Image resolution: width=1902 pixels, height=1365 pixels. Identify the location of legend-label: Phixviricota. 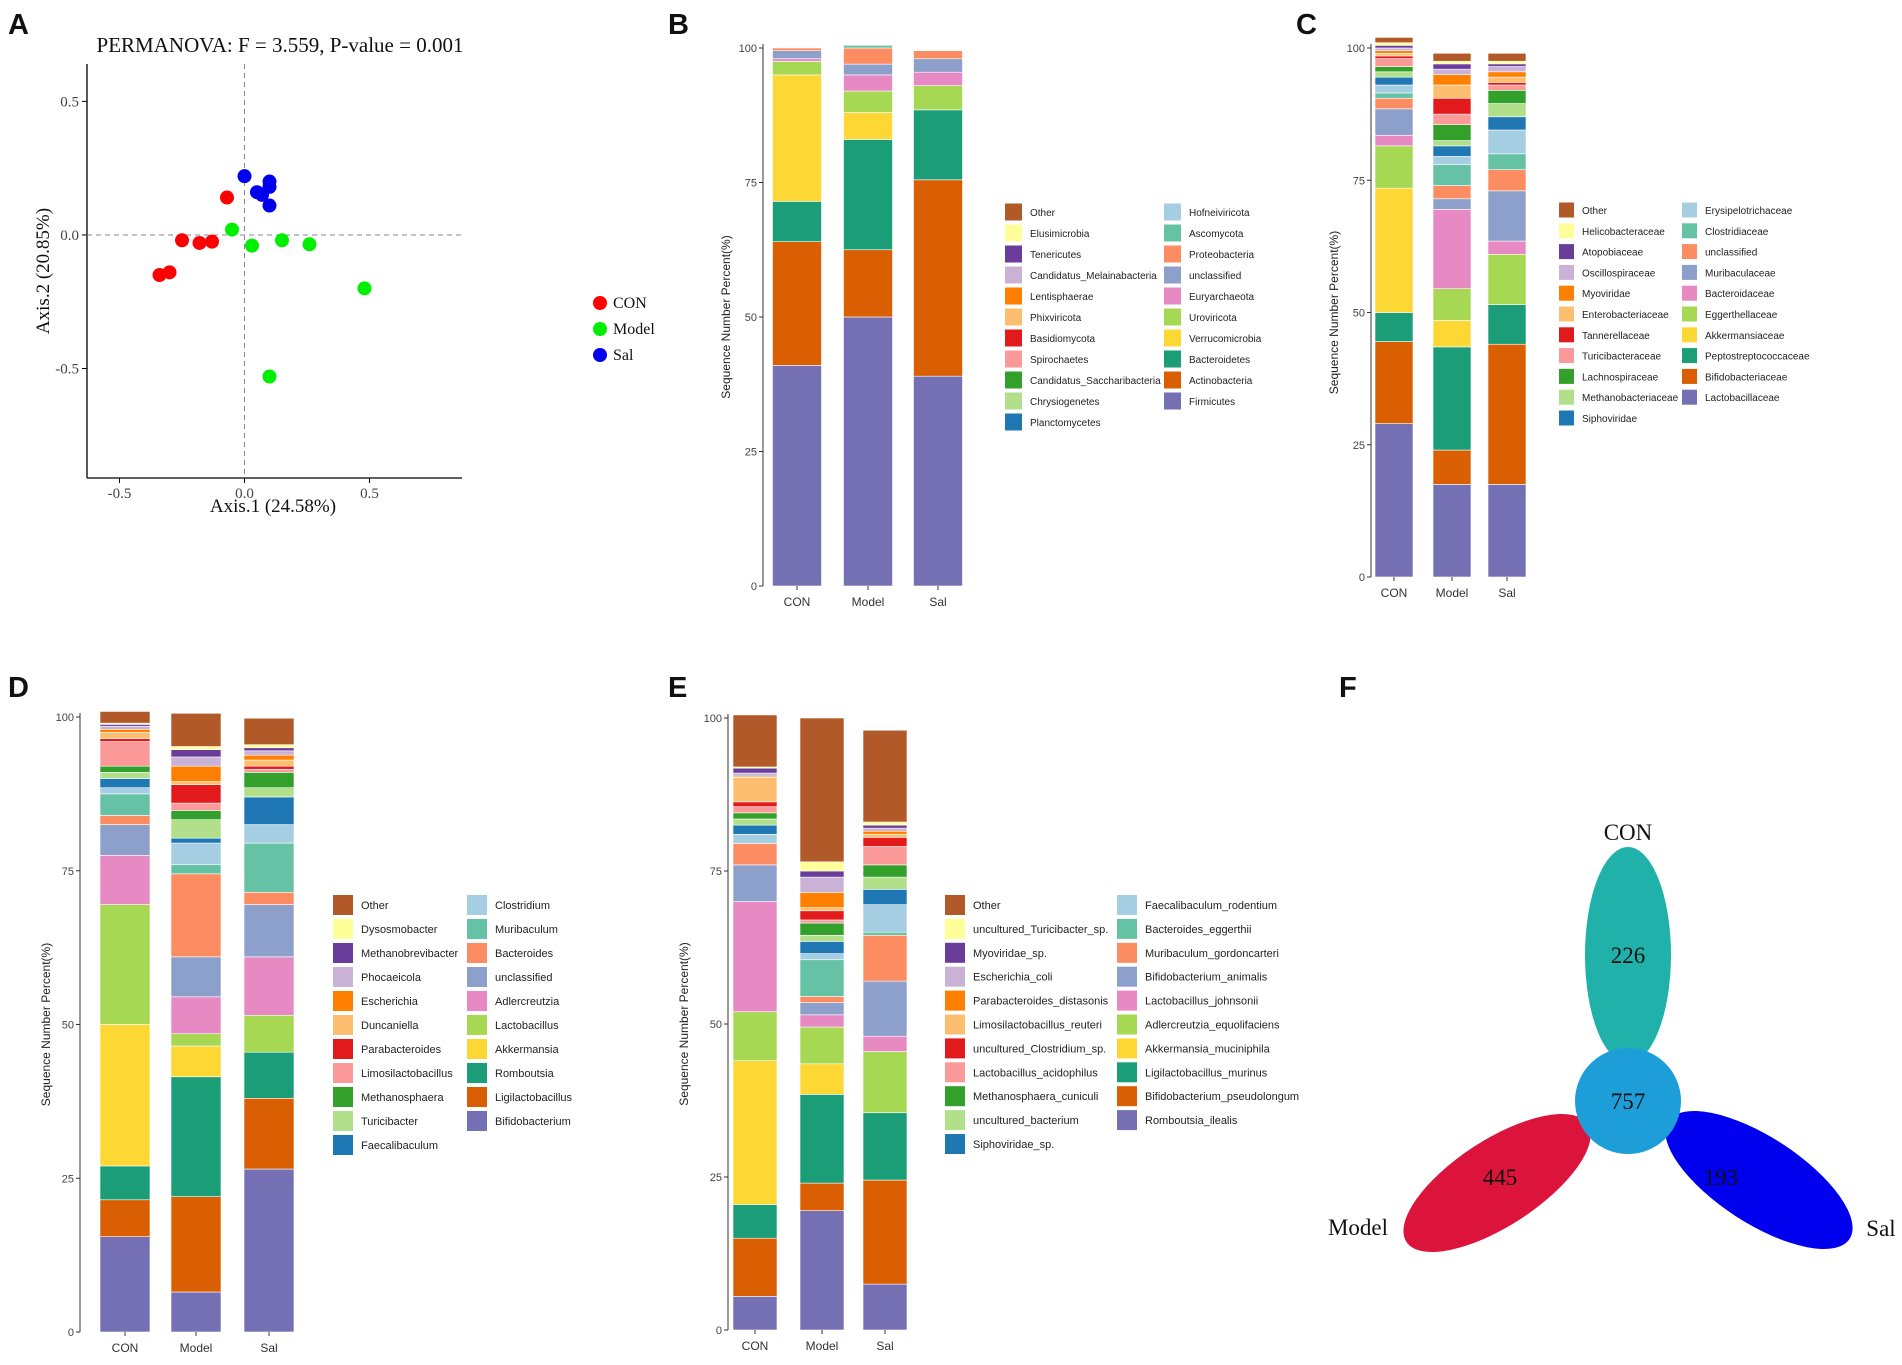
(1056, 318).